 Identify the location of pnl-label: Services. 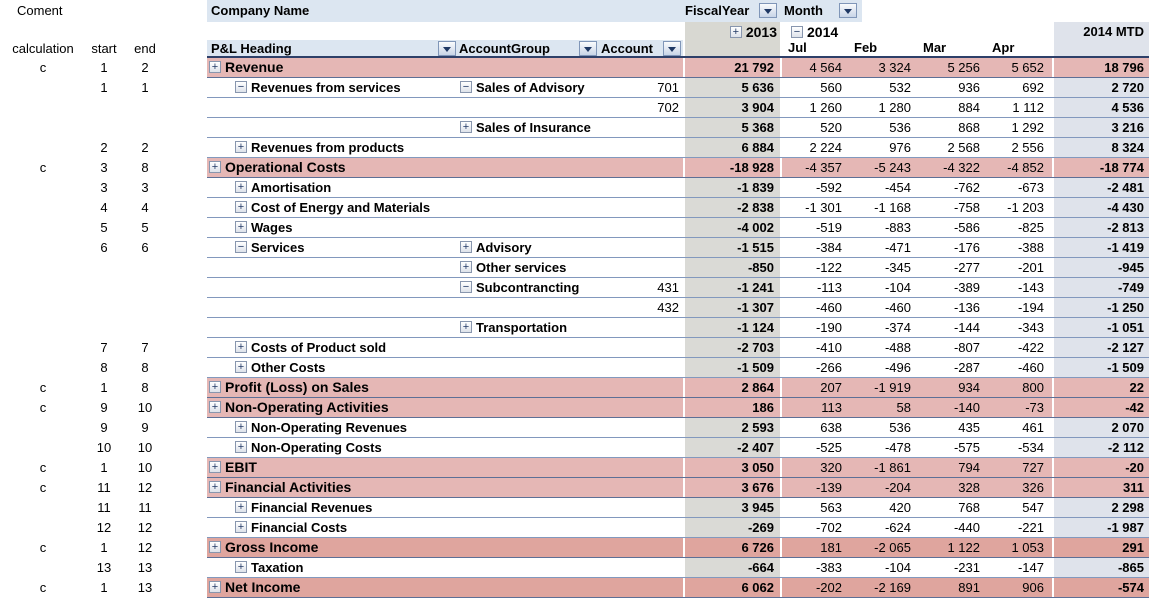
(278, 247).